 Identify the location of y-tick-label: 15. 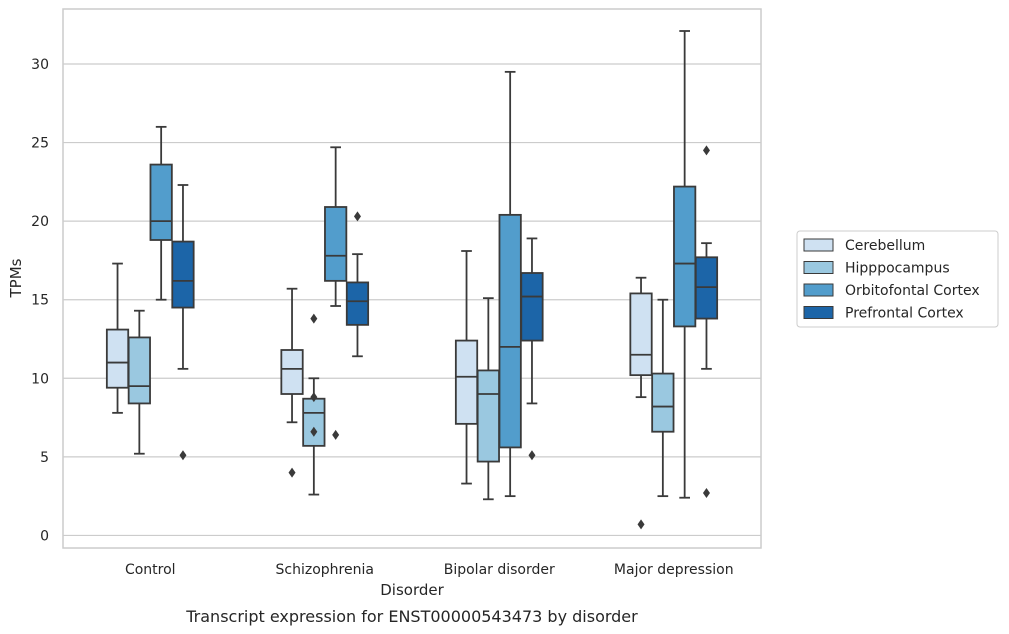
(40, 301).